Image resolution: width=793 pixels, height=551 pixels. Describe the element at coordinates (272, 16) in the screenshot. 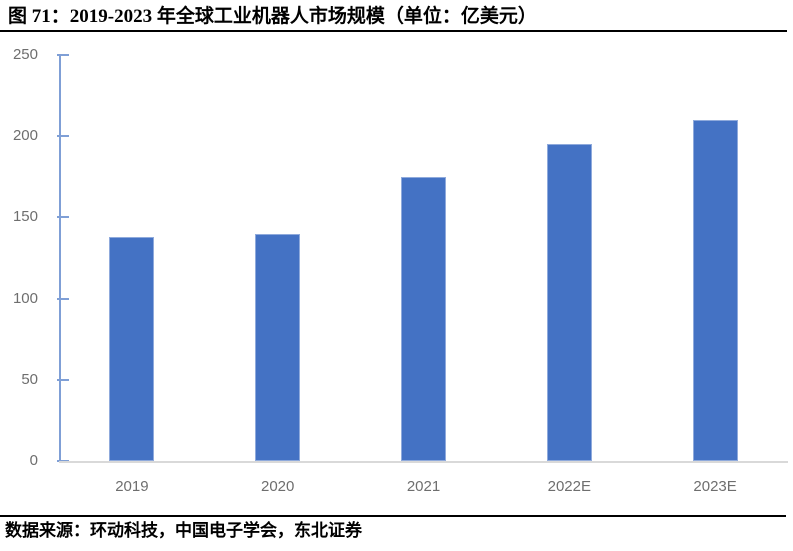

I see `figure-title: 图 71：2019-2023 年全球工业机器人市场规模（单位：亿美元）` at that location.